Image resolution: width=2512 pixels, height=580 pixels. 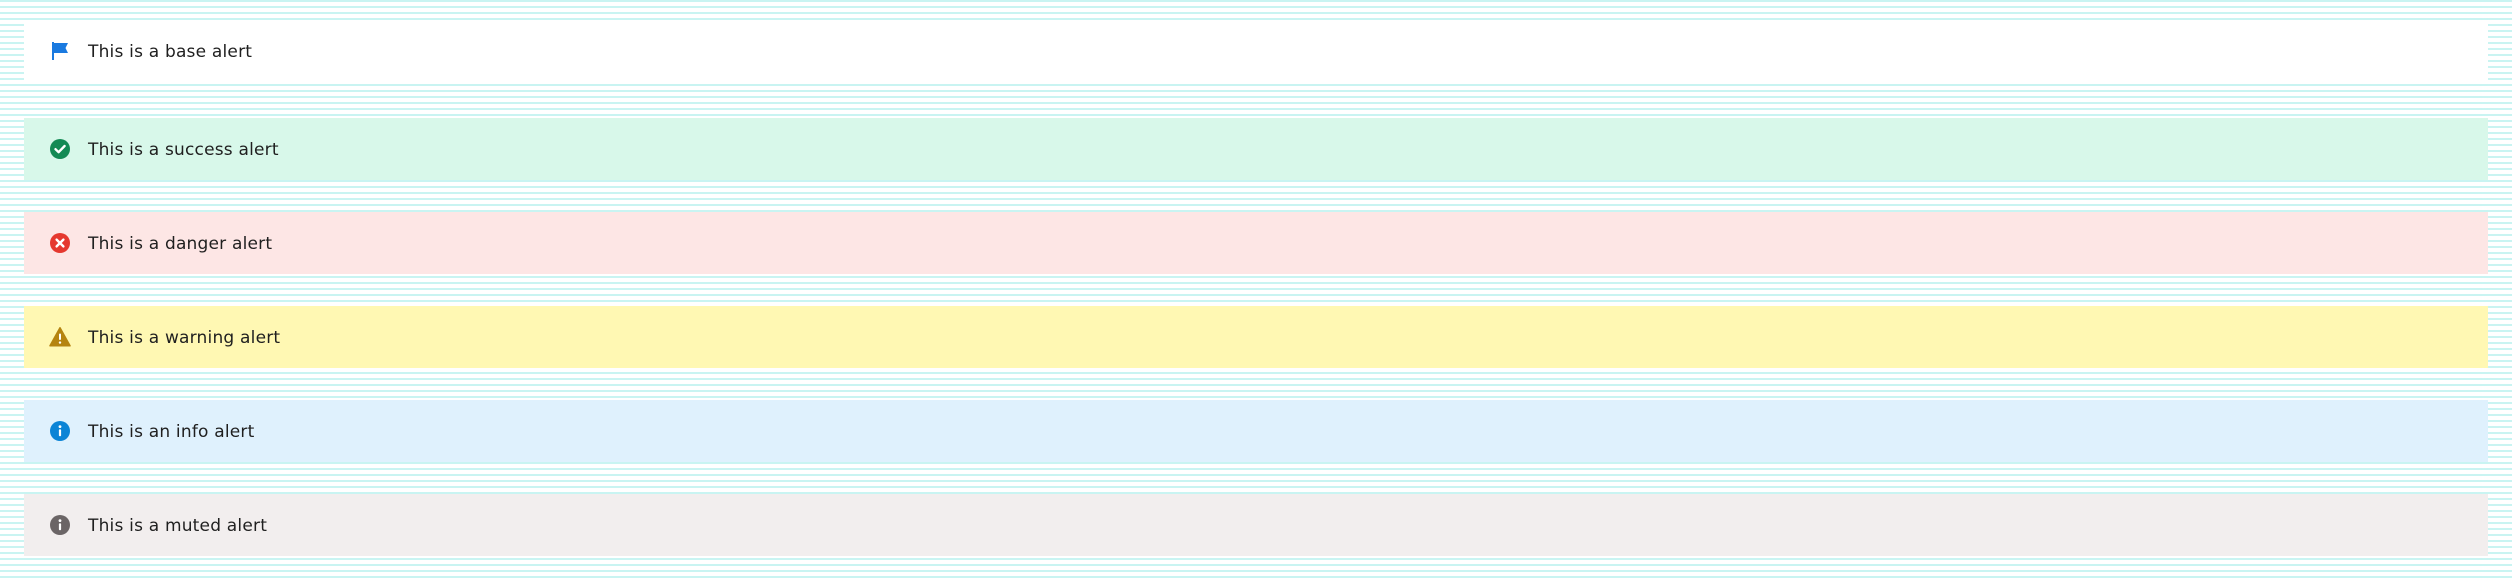 I want to click on alert-danger: This is a danger alert, so click(x=1256, y=243).